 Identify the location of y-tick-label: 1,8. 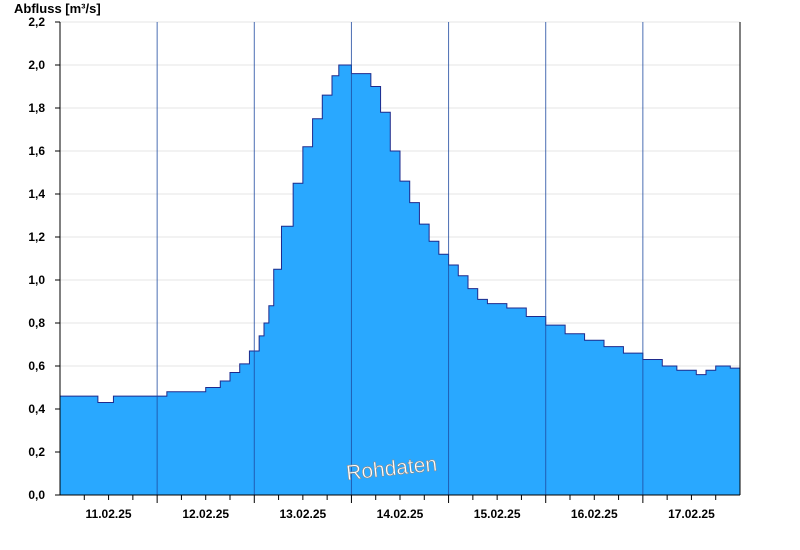
(36, 108).